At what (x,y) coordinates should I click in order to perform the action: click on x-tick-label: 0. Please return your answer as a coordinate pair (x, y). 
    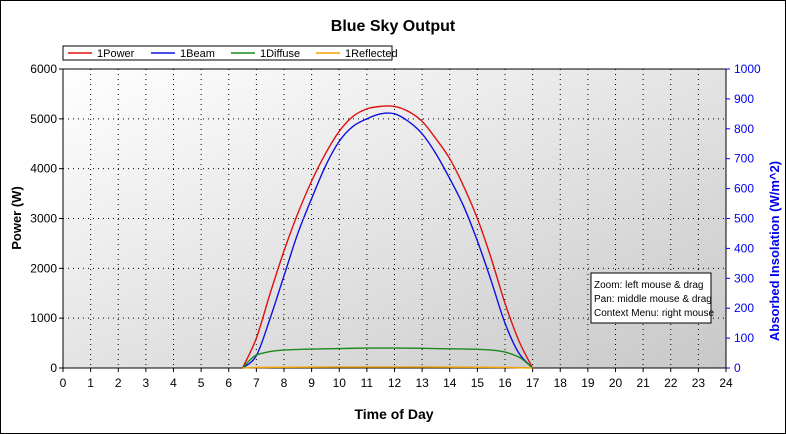
    Looking at the image, I should click on (63, 383).